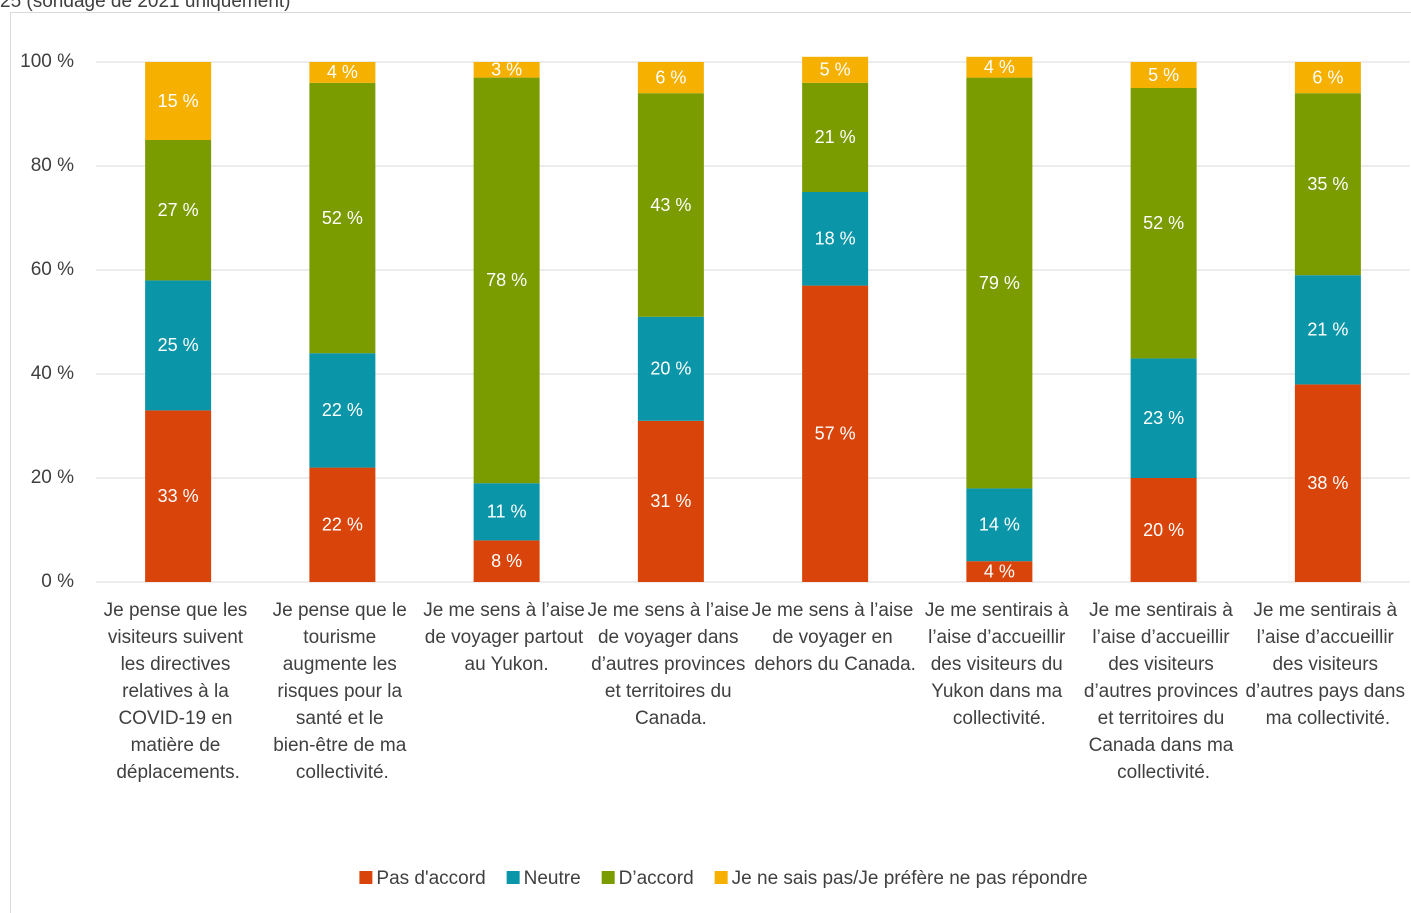  I want to click on data-label: 15 %, so click(178, 101).